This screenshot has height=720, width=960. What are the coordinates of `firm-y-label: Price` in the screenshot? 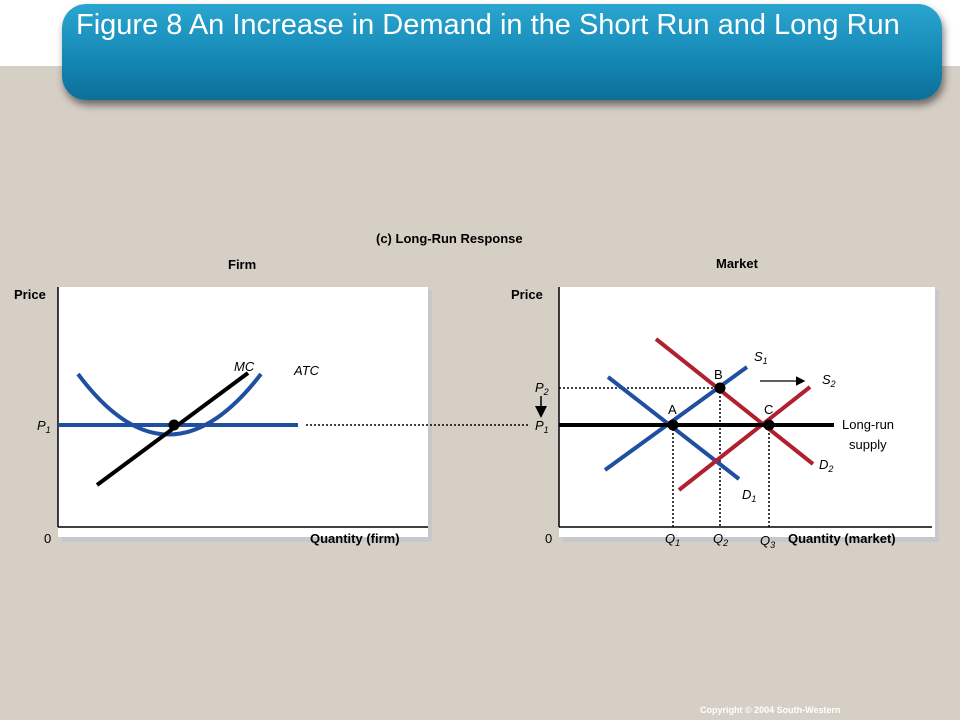 It's located at (30, 294).